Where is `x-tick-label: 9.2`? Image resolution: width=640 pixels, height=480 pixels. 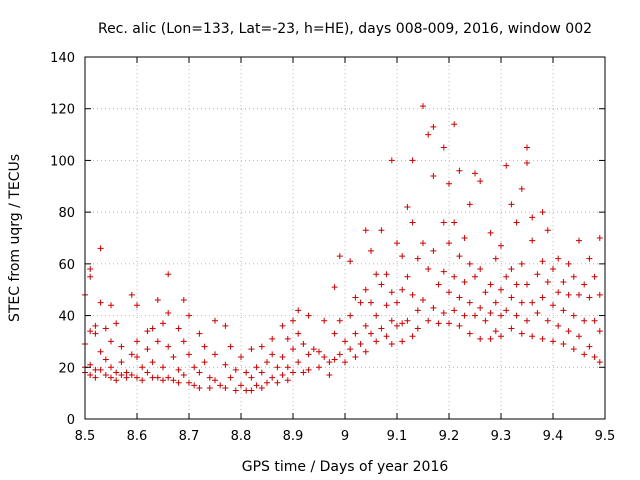
x-tick-label: 9.2 is located at coordinates (449, 436).